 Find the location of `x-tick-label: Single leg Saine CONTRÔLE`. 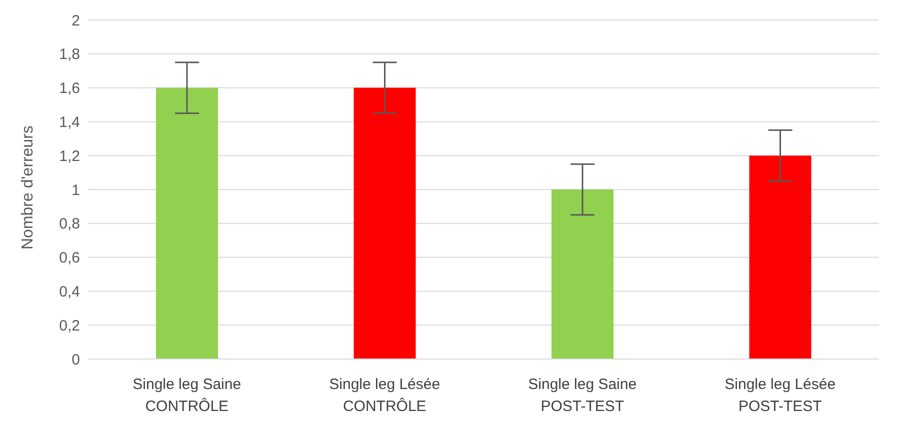

x-tick-label: Single leg Saine CONTRÔLE is located at coordinates (187, 395).